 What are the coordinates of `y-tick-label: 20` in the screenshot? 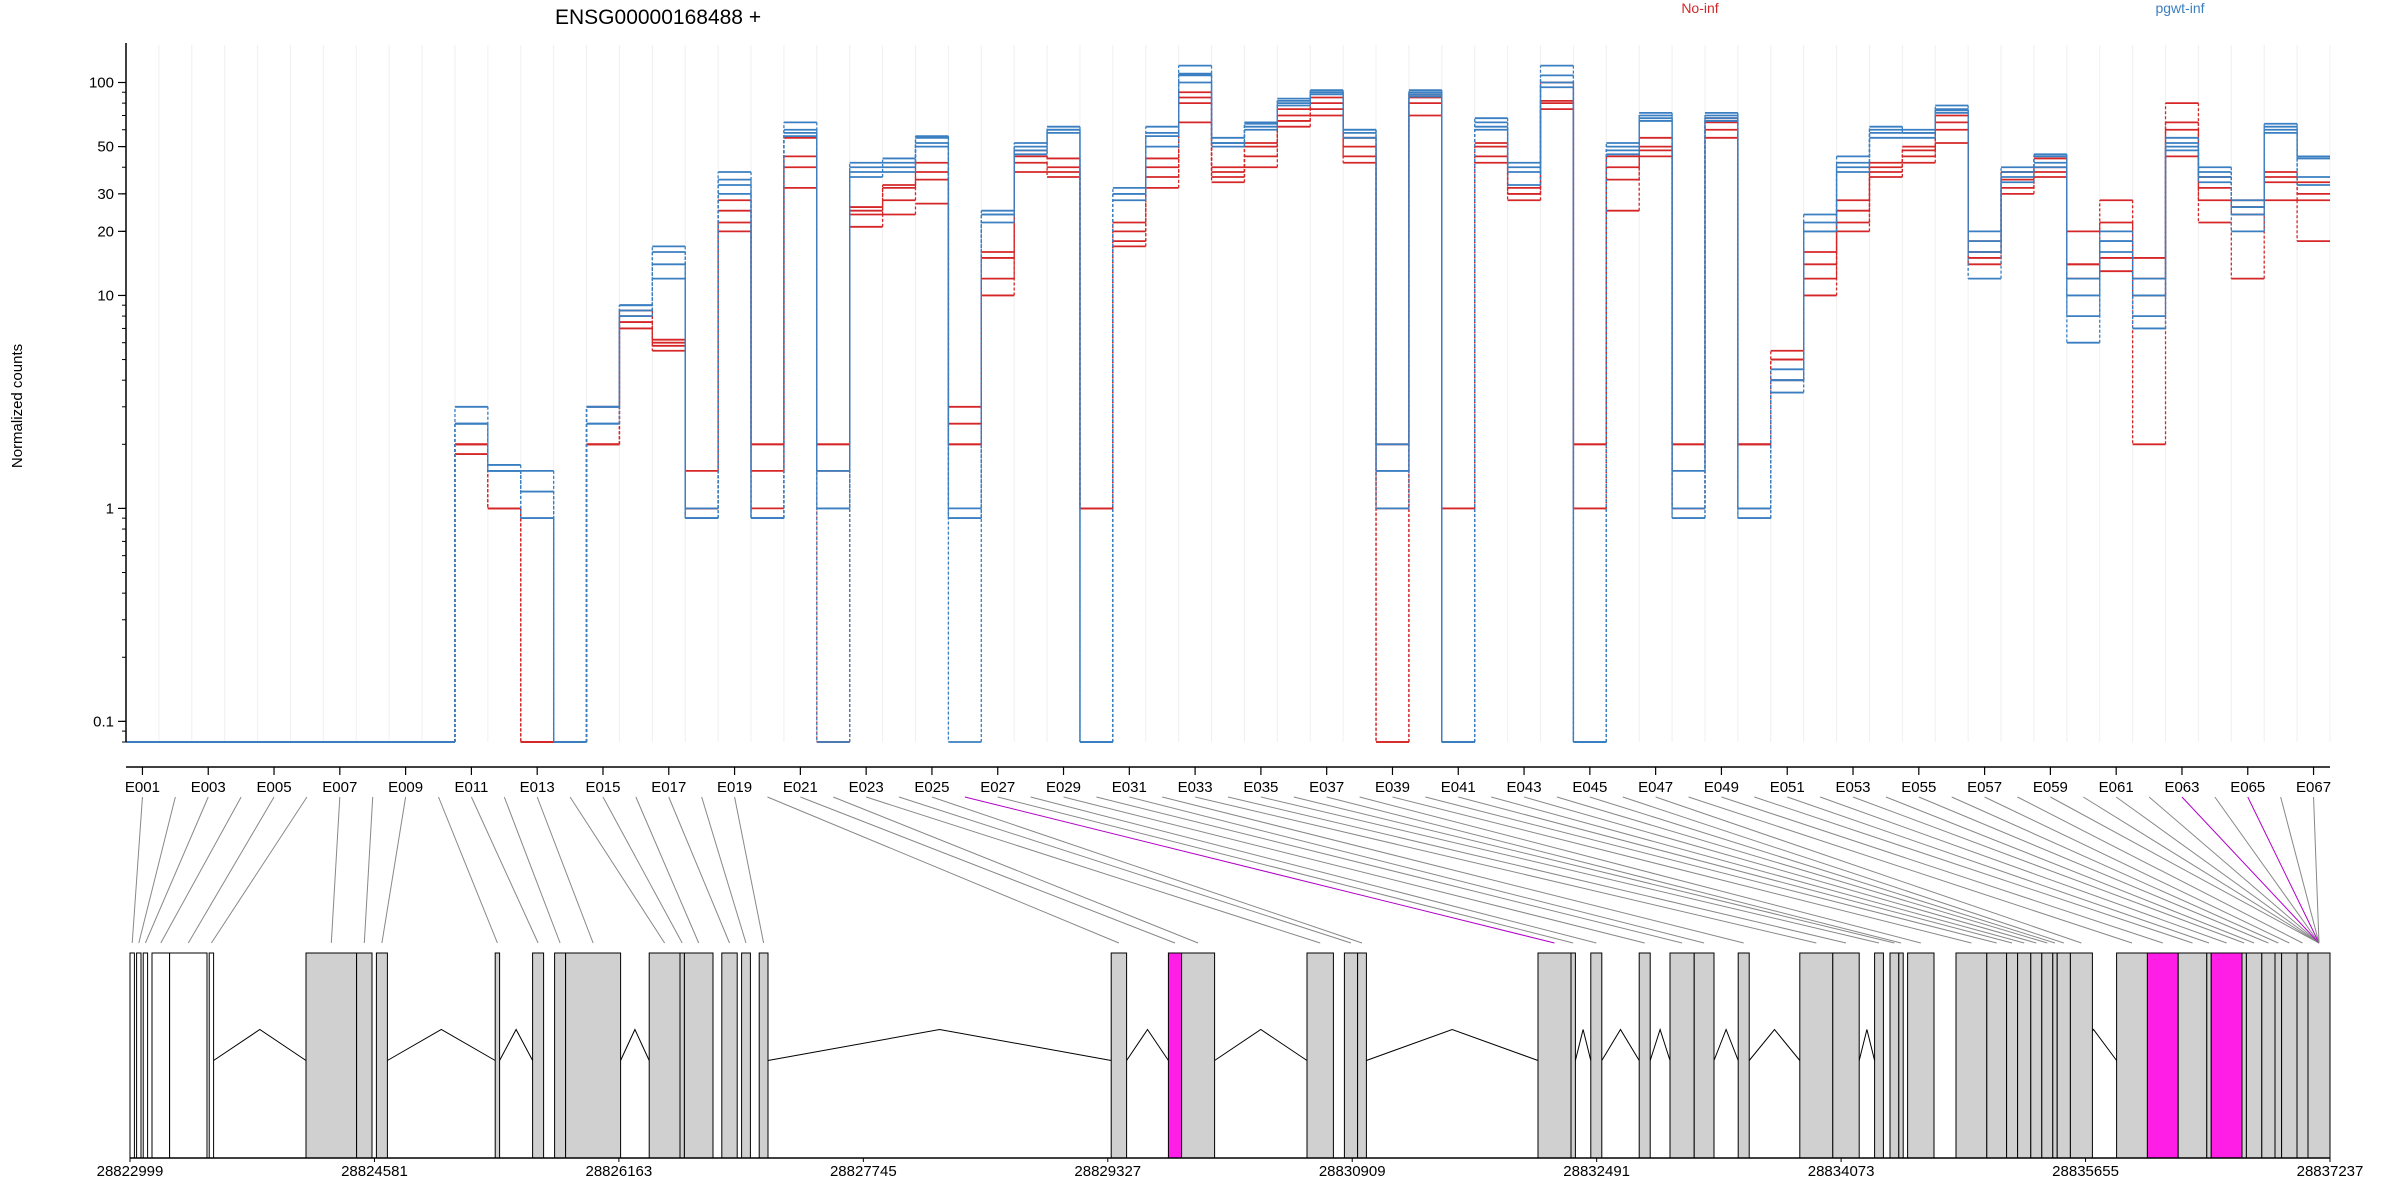 It's located at (105, 231).